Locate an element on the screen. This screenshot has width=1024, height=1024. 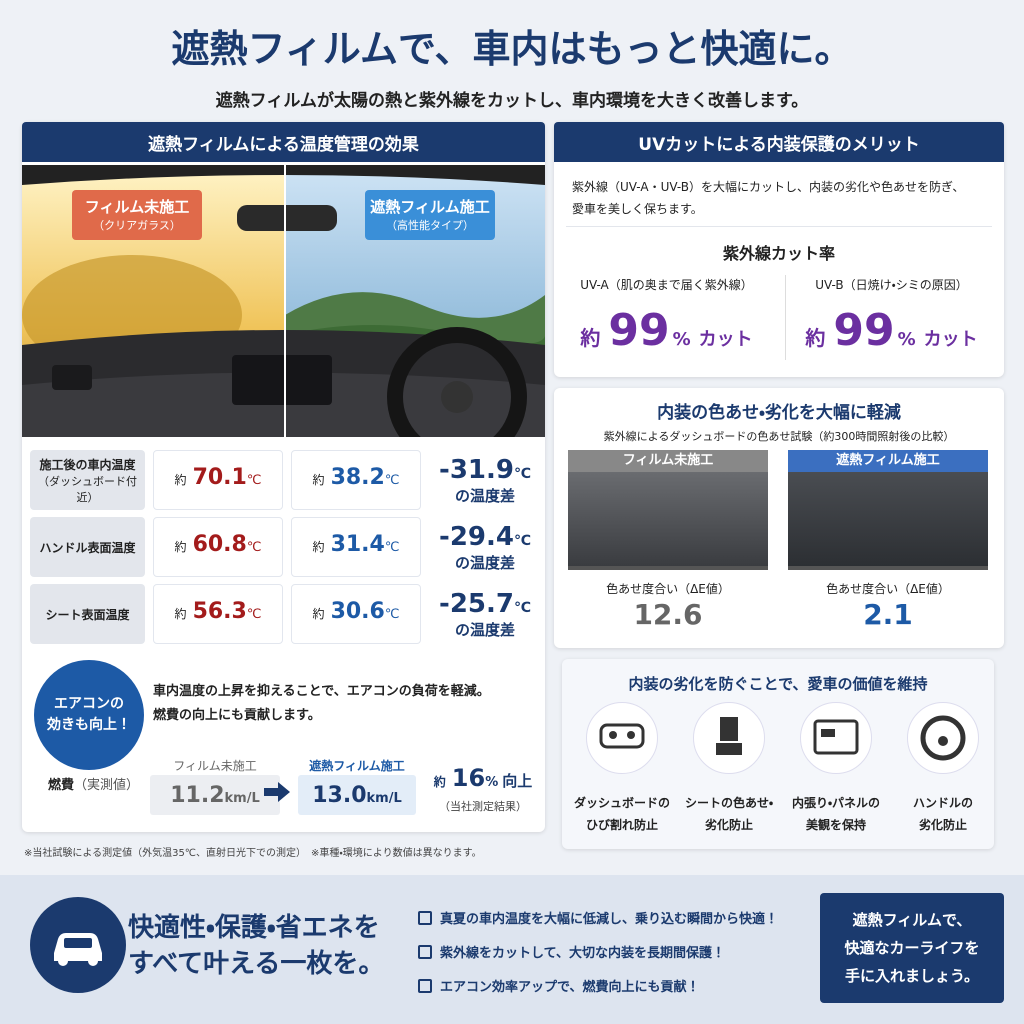
row-label: シート表面温度 is located at coordinates (87, 614).